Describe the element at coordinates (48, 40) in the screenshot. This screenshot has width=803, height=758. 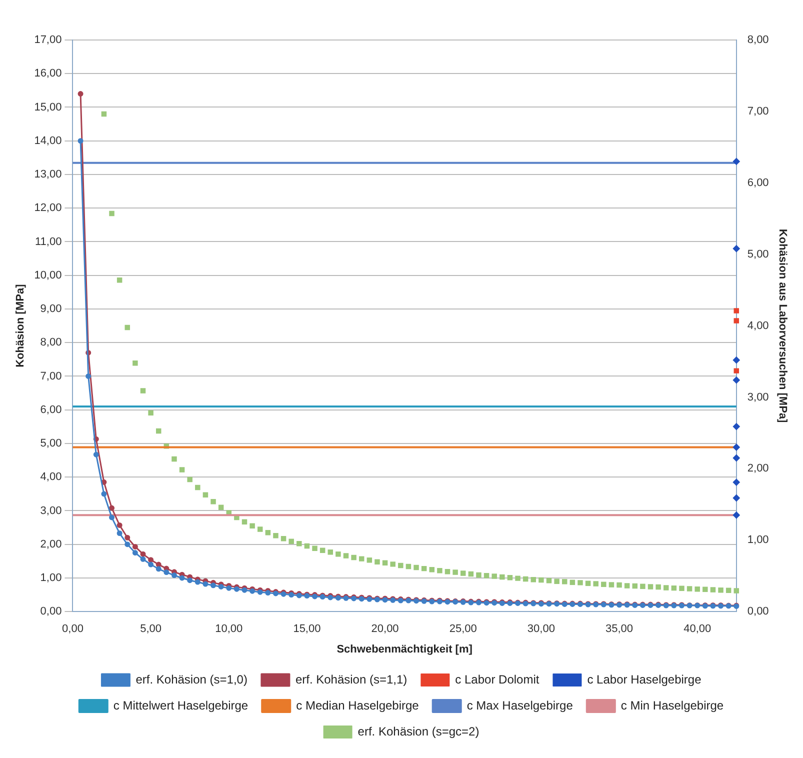
I see `y-tick-label: 17,00` at that location.